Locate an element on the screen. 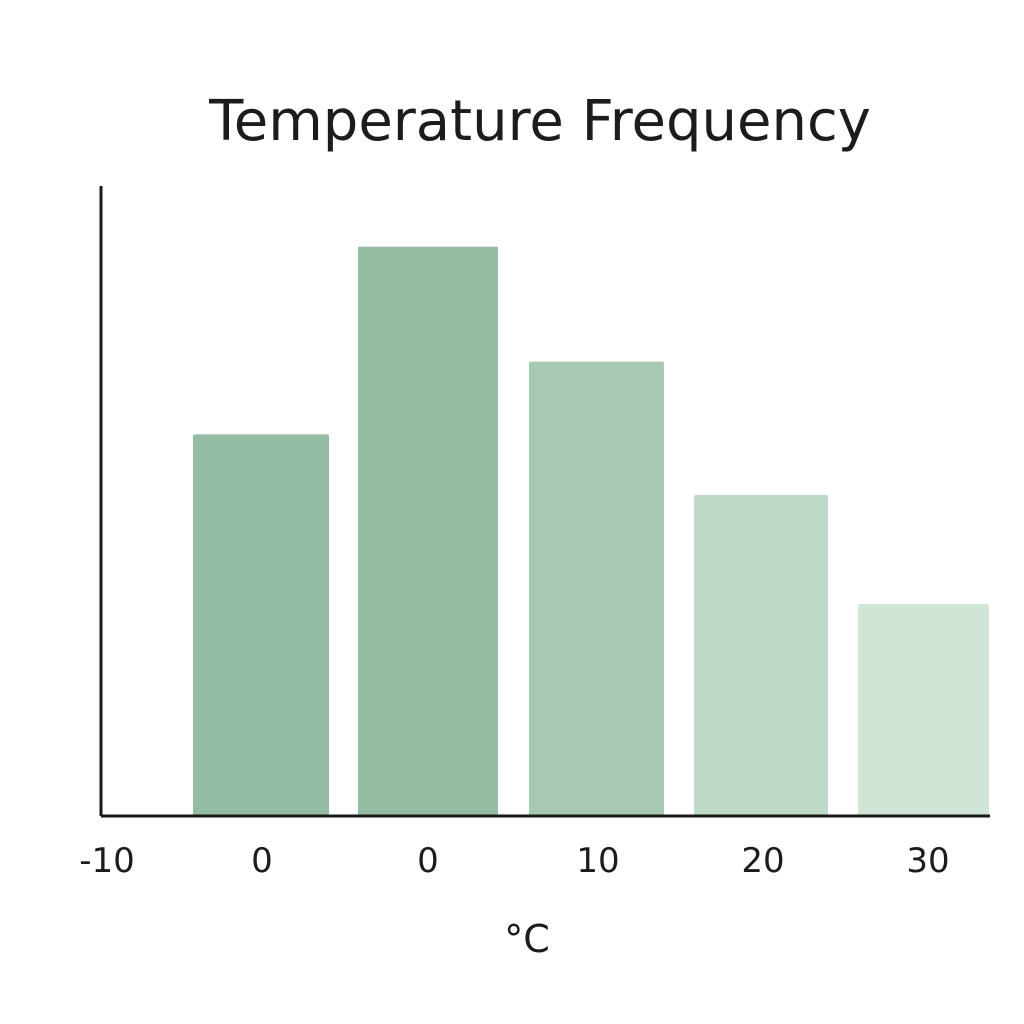 The image size is (1024, 1024). x-tick-label: 20 is located at coordinates (762, 861).